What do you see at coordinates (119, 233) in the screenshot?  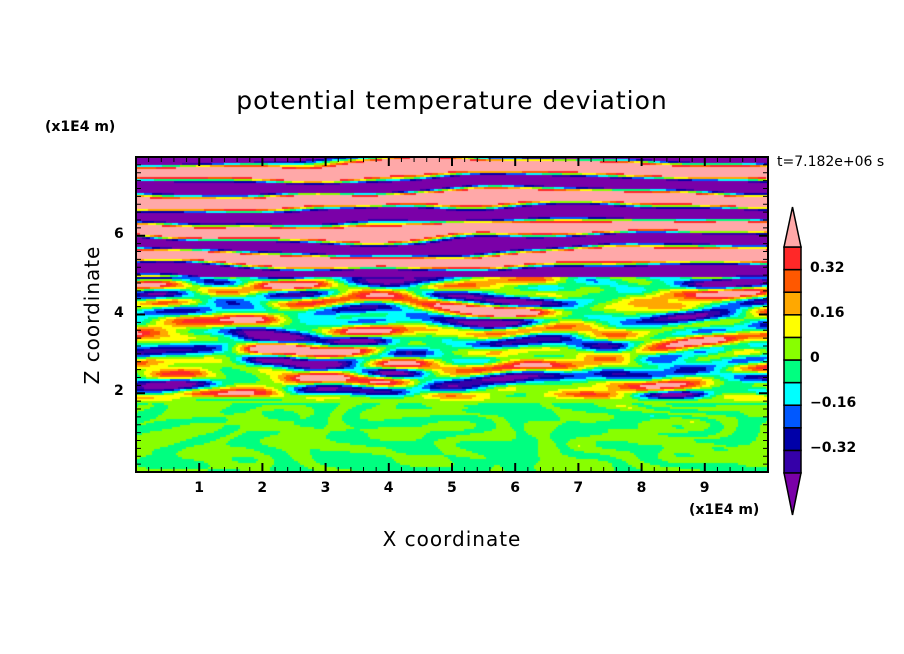 I see `y-tick-label: 6` at bounding box center [119, 233].